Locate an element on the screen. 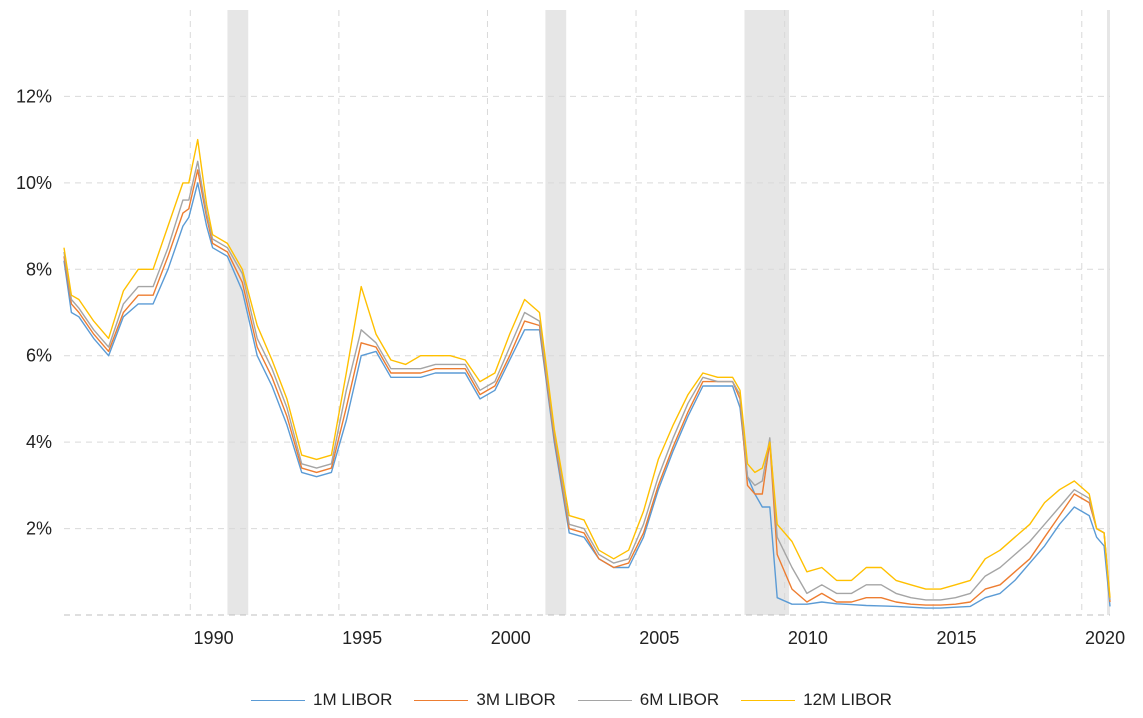 Image resolution: width=1143 pixels, height=718 pixels. y-tick-label: 2% is located at coordinates (39, 529).